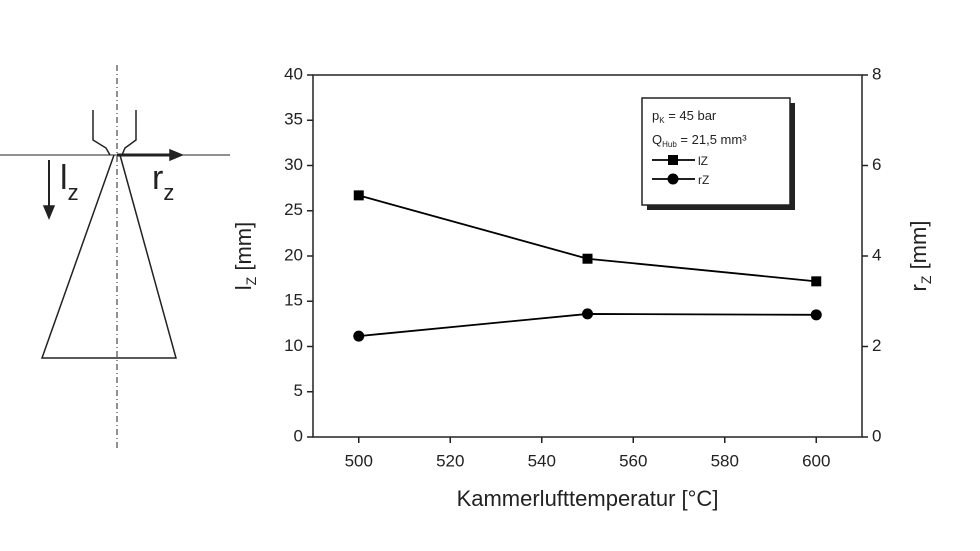 The height and width of the screenshot is (551, 980). Describe the element at coordinates (876, 254) in the screenshot. I see `y2-tick-label: 4` at that location.